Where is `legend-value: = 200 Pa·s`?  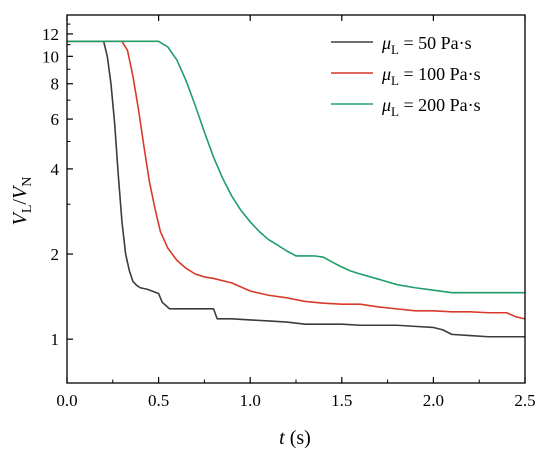
legend-value: = 200 Pa·s is located at coordinates (440, 105).